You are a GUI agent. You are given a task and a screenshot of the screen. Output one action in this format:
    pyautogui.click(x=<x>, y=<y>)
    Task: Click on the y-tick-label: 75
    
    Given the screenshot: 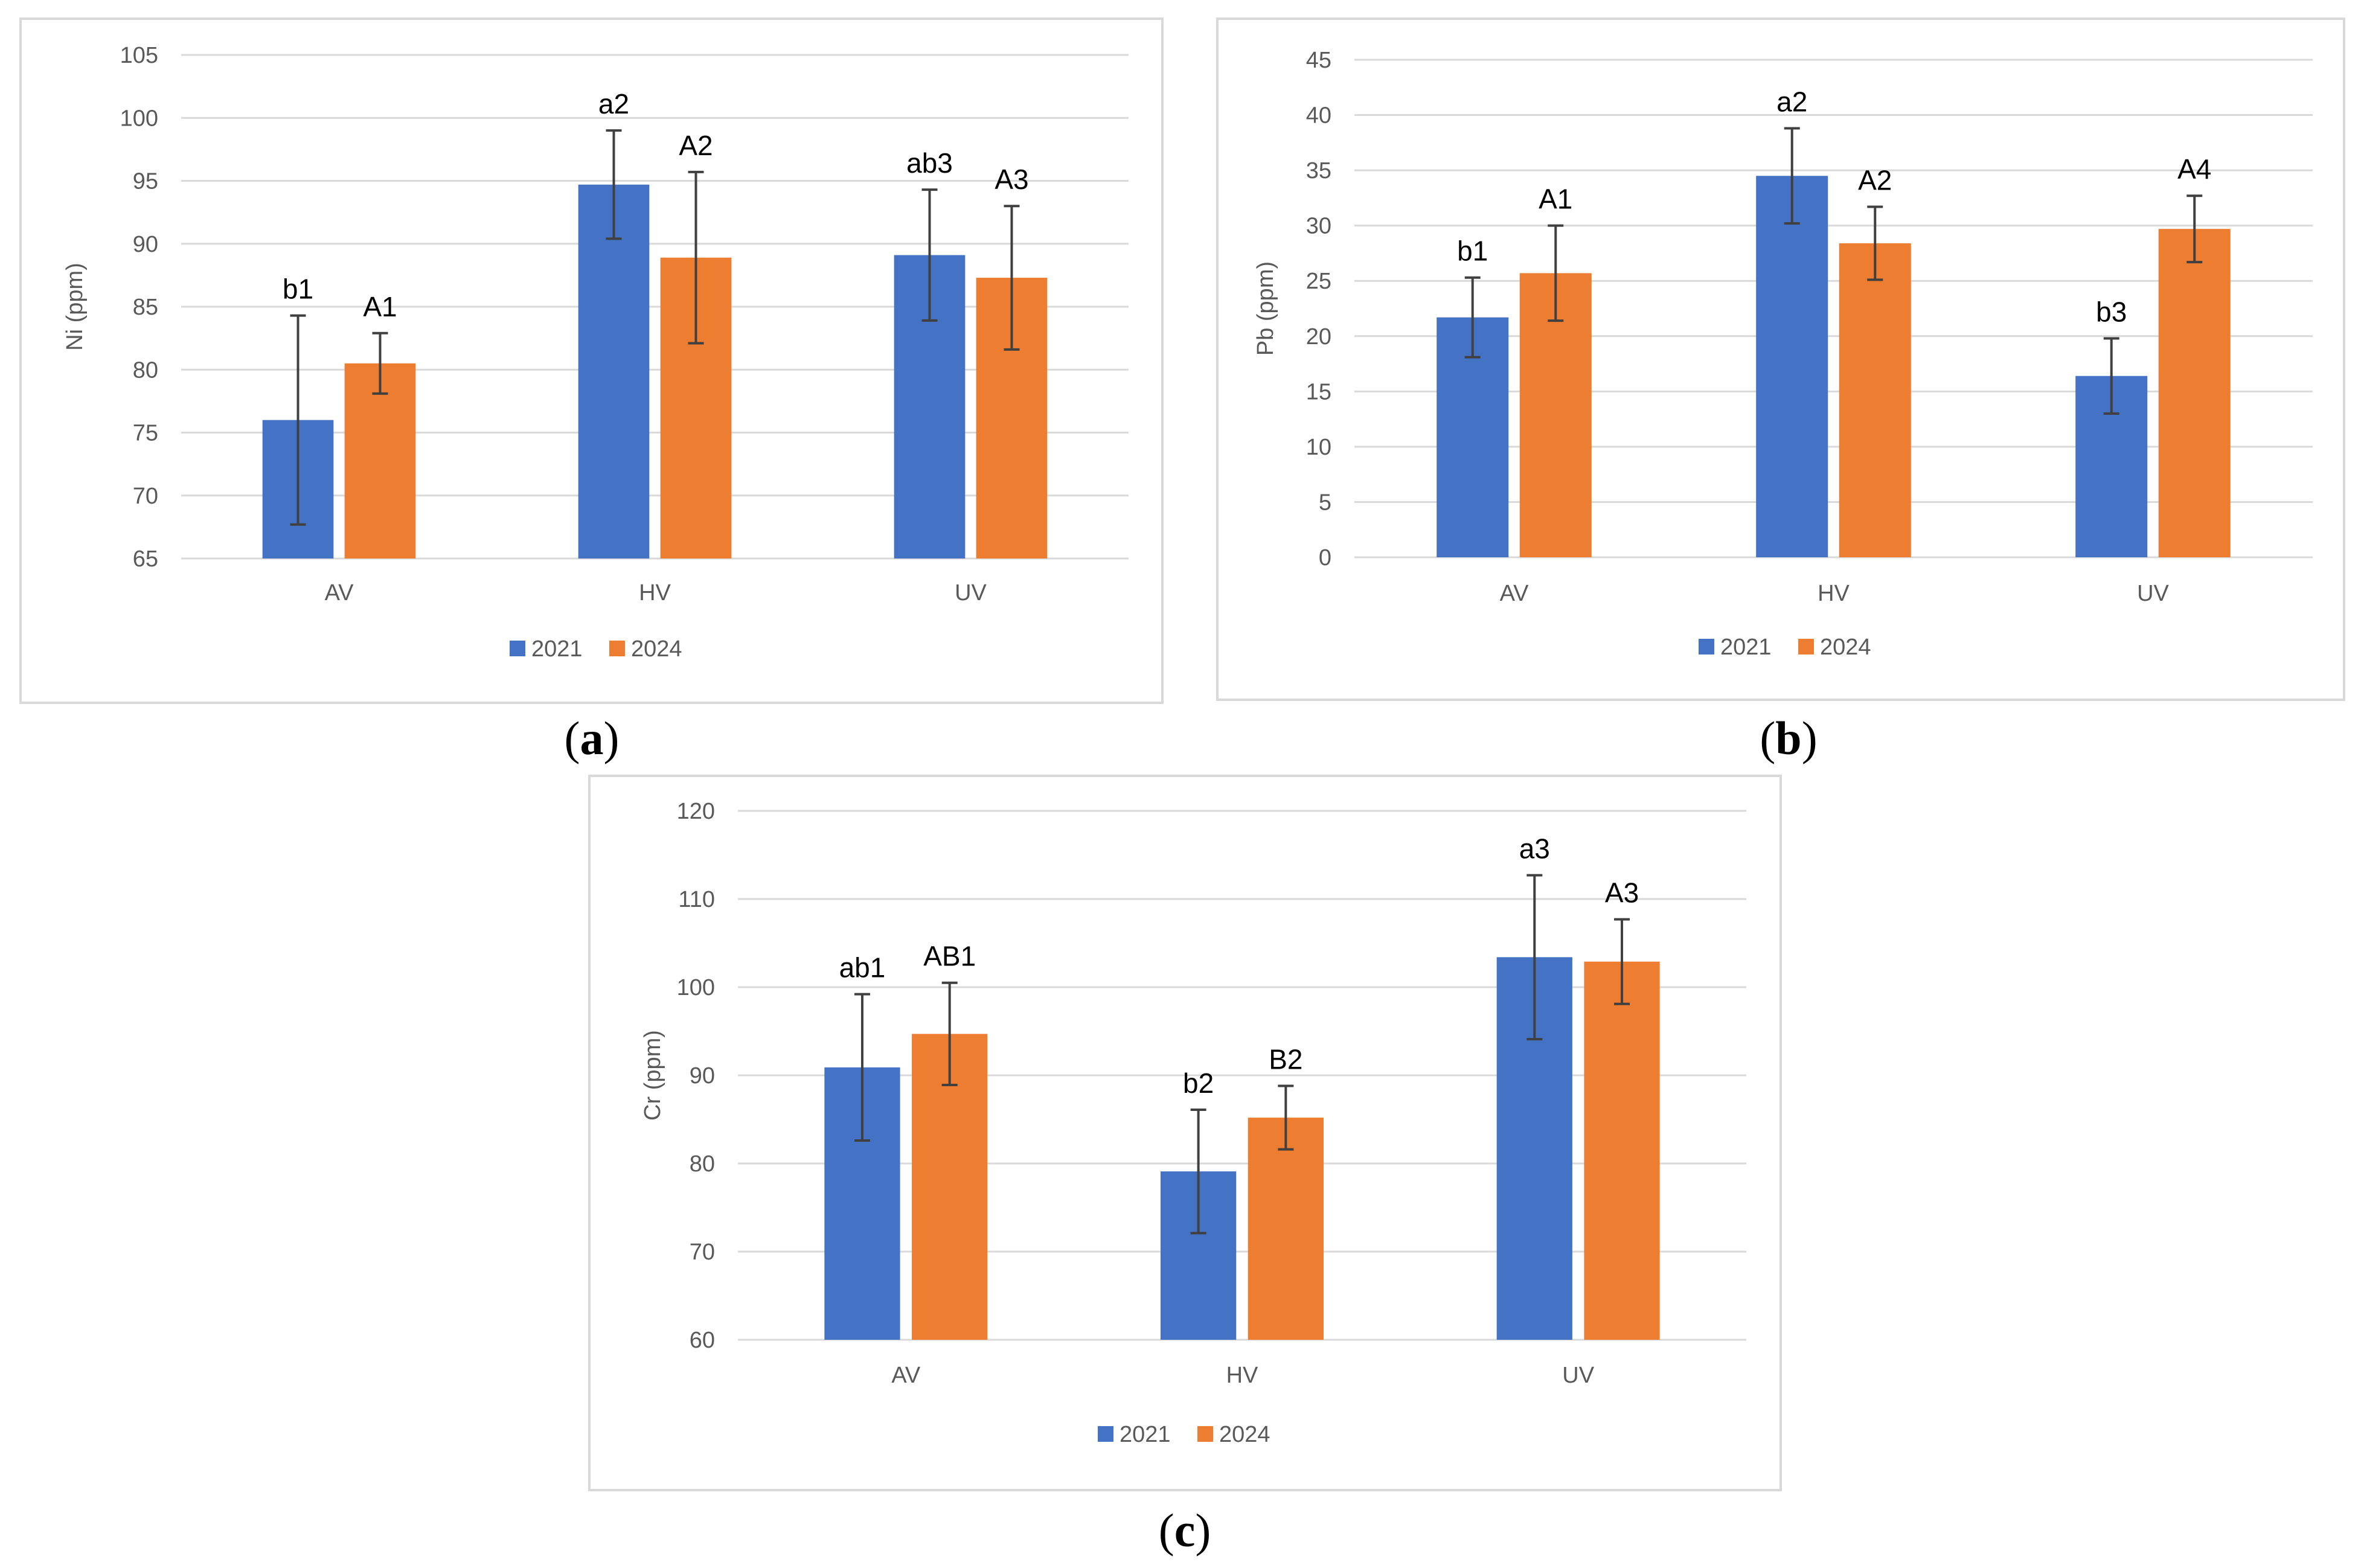 What is the action you would take?
    pyautogui.click(x=146, y=433)
    